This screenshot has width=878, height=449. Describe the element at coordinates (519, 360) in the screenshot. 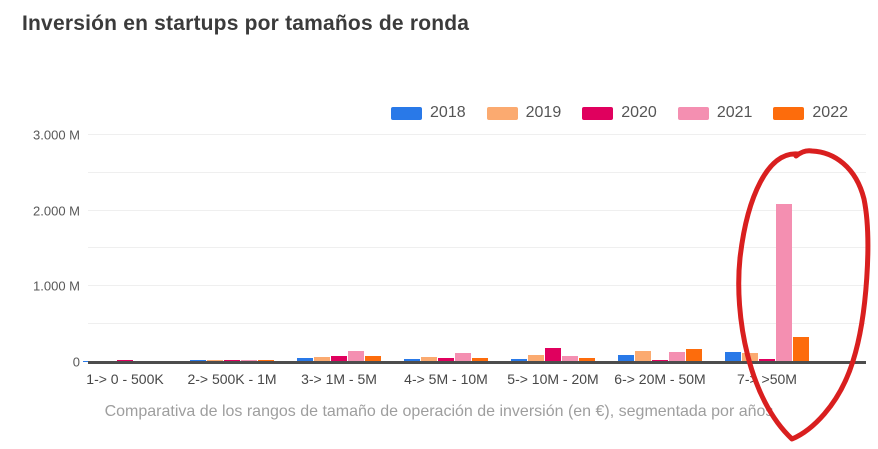

I see `bar-2018-group5` at that location.